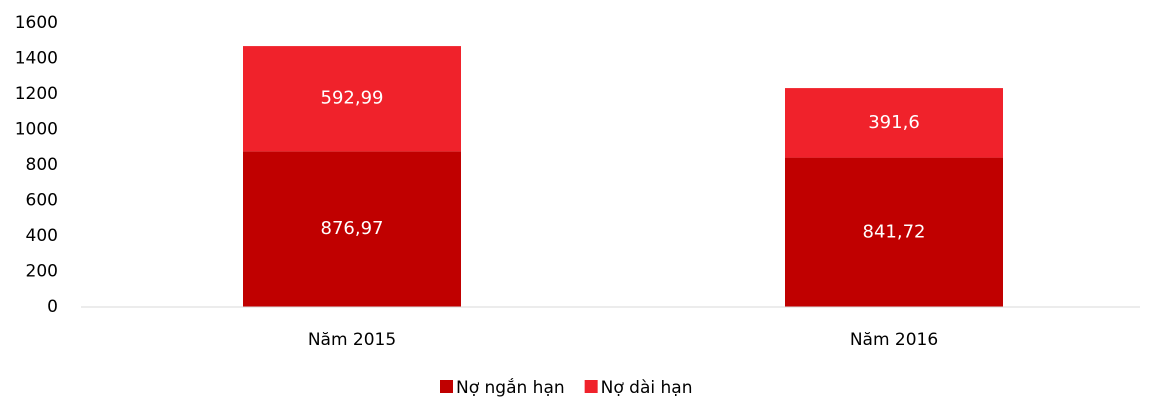 This screenshot has width=1152, height=405. I want to click on y-tick-label: 0, so click(52, 307).